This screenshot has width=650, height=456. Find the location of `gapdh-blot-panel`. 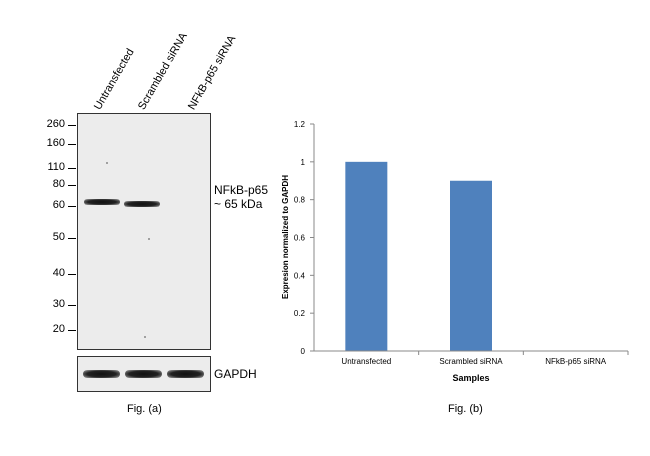

gapdh-blot-panel is located at coordinates (144, 374).